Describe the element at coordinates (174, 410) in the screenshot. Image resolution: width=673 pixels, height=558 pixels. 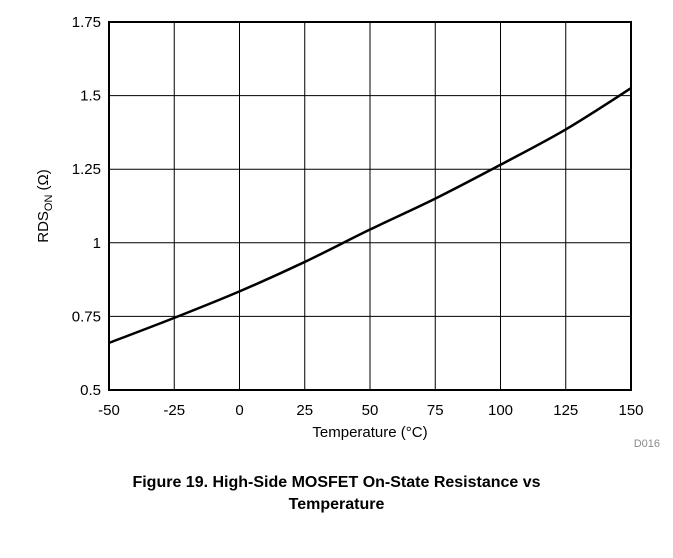
I see `x-tick-label: -25` at that location.